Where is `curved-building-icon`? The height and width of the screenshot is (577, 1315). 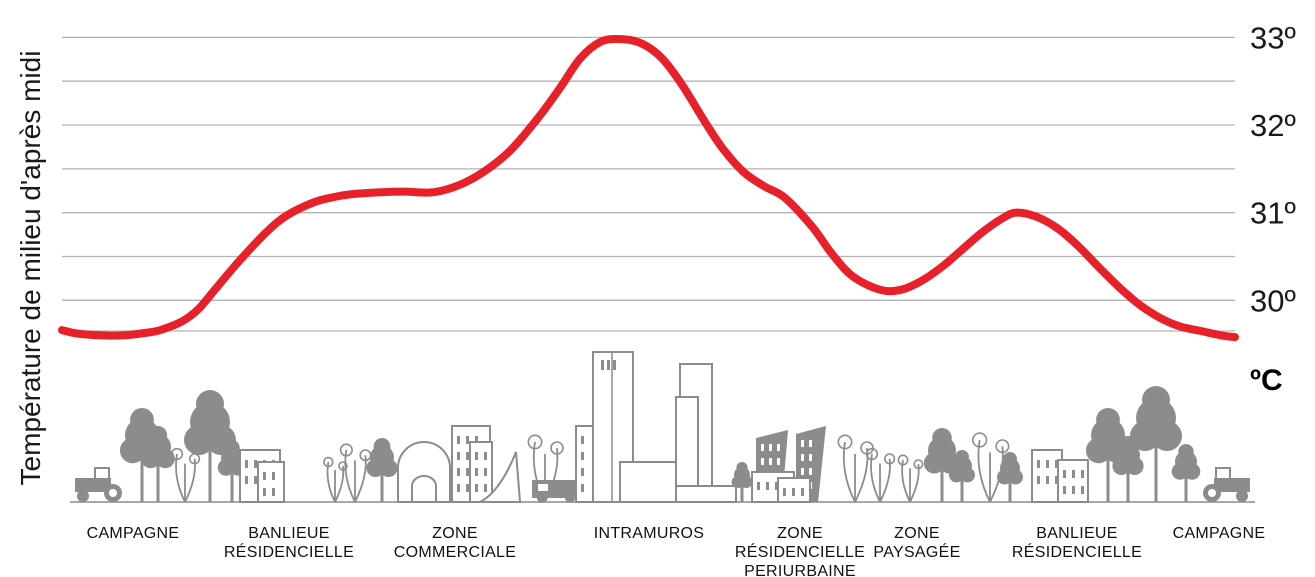 curved-building-icon is located at coordinates (500, 477).